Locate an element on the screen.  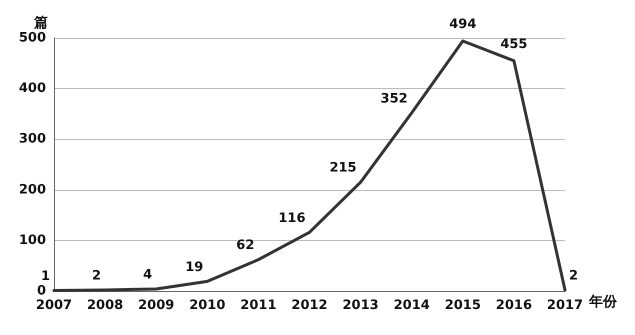
x-tick-label: 2010 is located at coordinates (207, 305).